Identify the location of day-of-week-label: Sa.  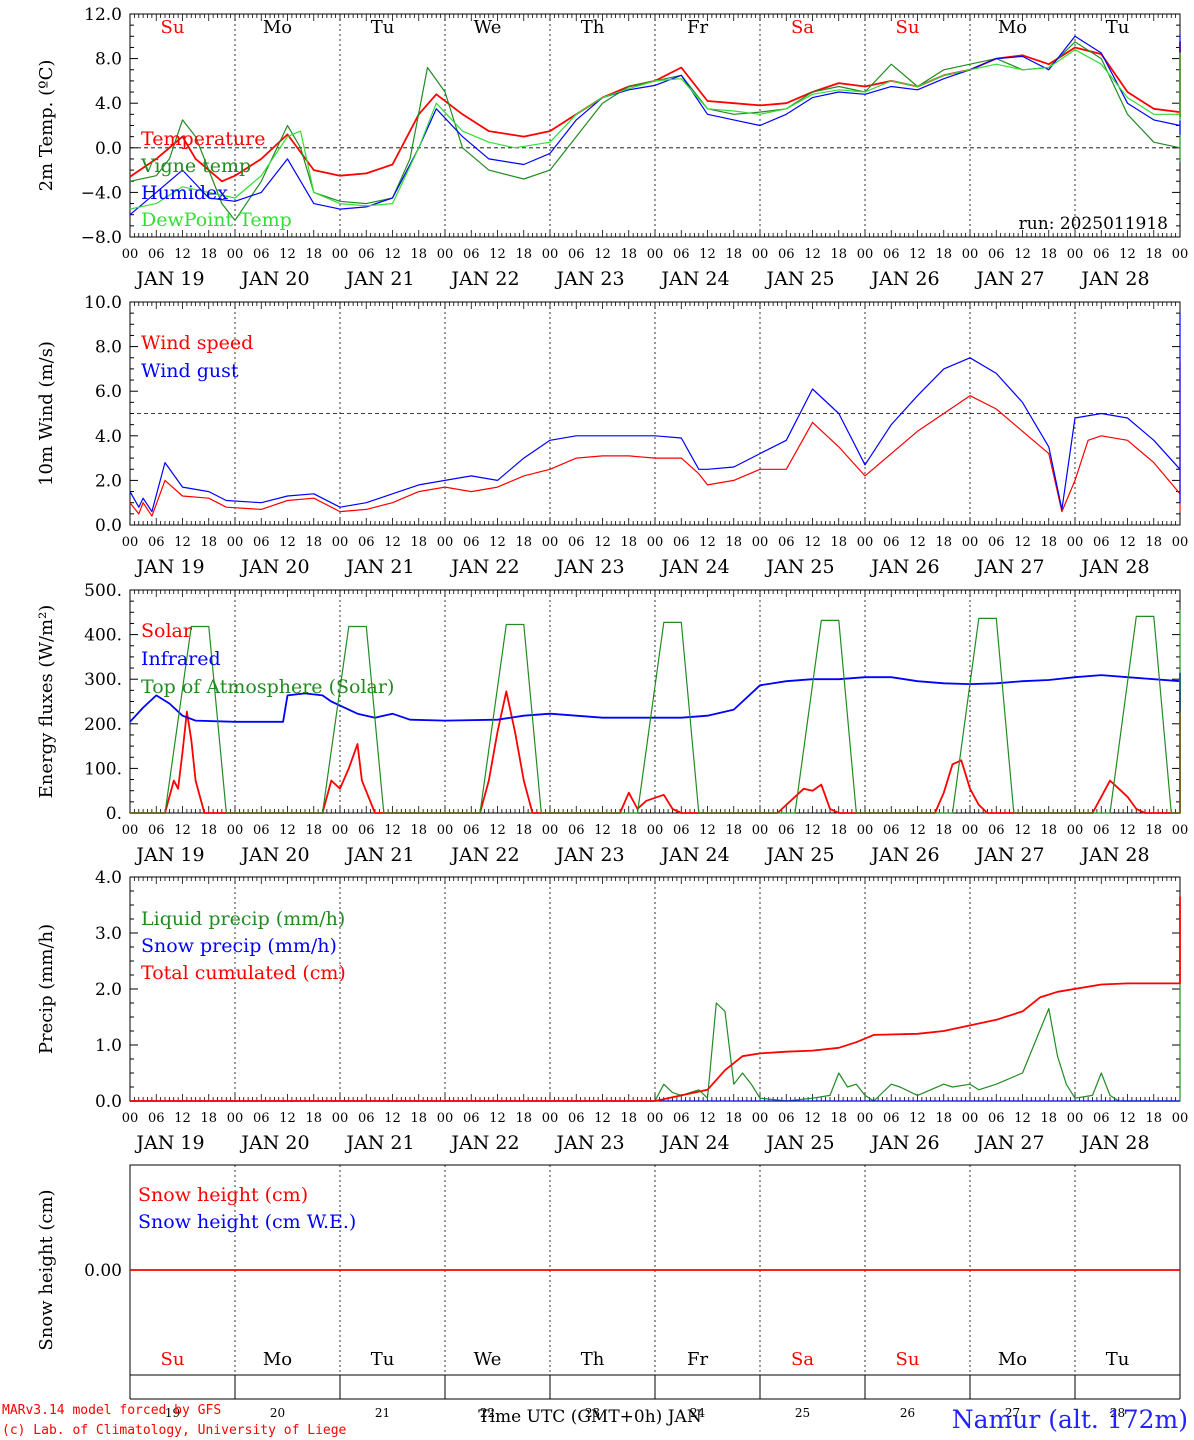
(802, 27).